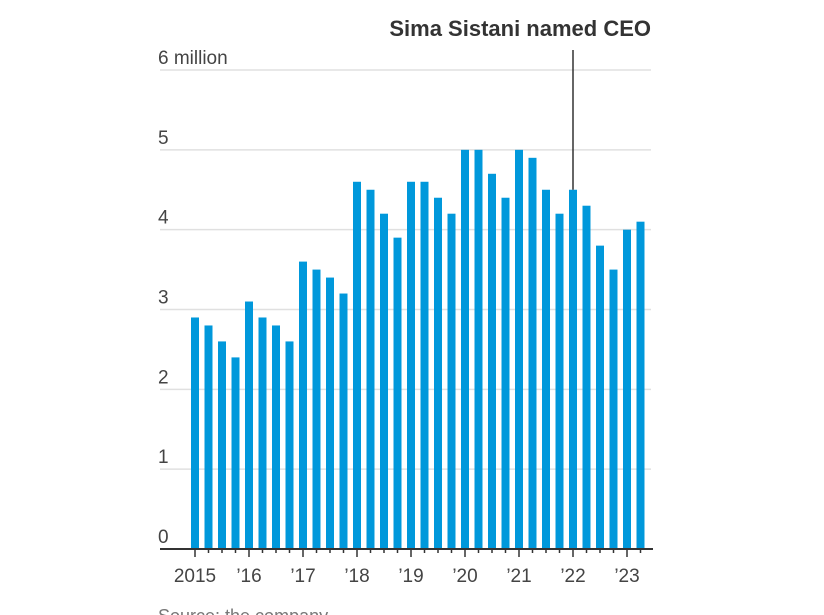 This screenshot has height=615, width=824. I want to click on x-tick-label: ’20, so click(464, 576).